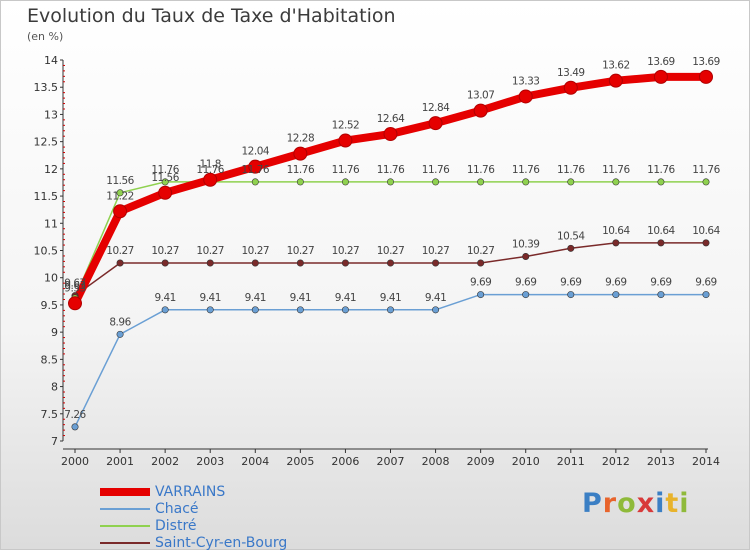 The height and width of the screenshot is (552, 750). I want to click on data-label: 11.22, so click(120, 196).